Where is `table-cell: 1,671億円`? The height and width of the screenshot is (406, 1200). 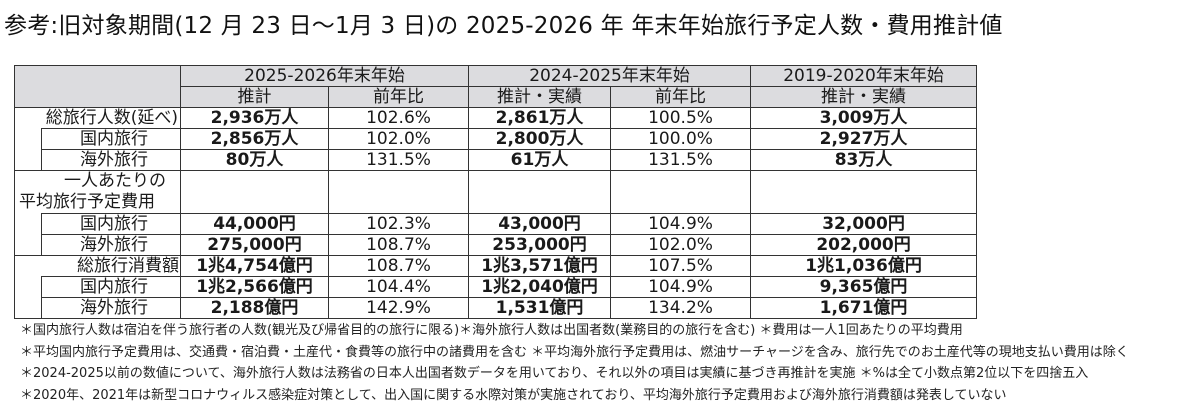
table-cell: 1,671億円 is located at coordinates (864, 308).